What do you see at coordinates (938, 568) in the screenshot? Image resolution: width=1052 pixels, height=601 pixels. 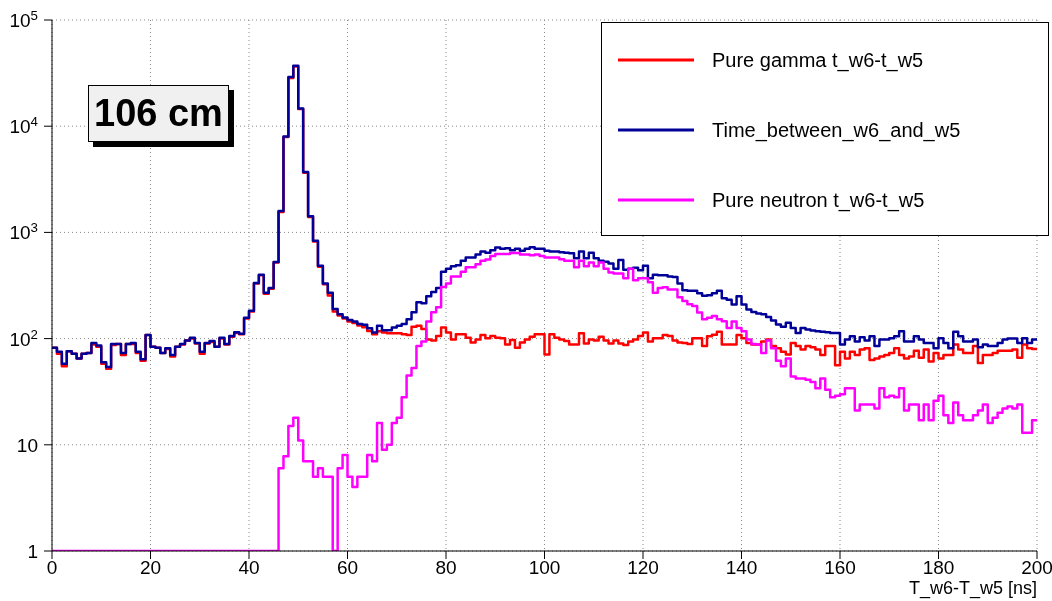 I see `x-tick-label: 180` at bounding box center [938, 568].